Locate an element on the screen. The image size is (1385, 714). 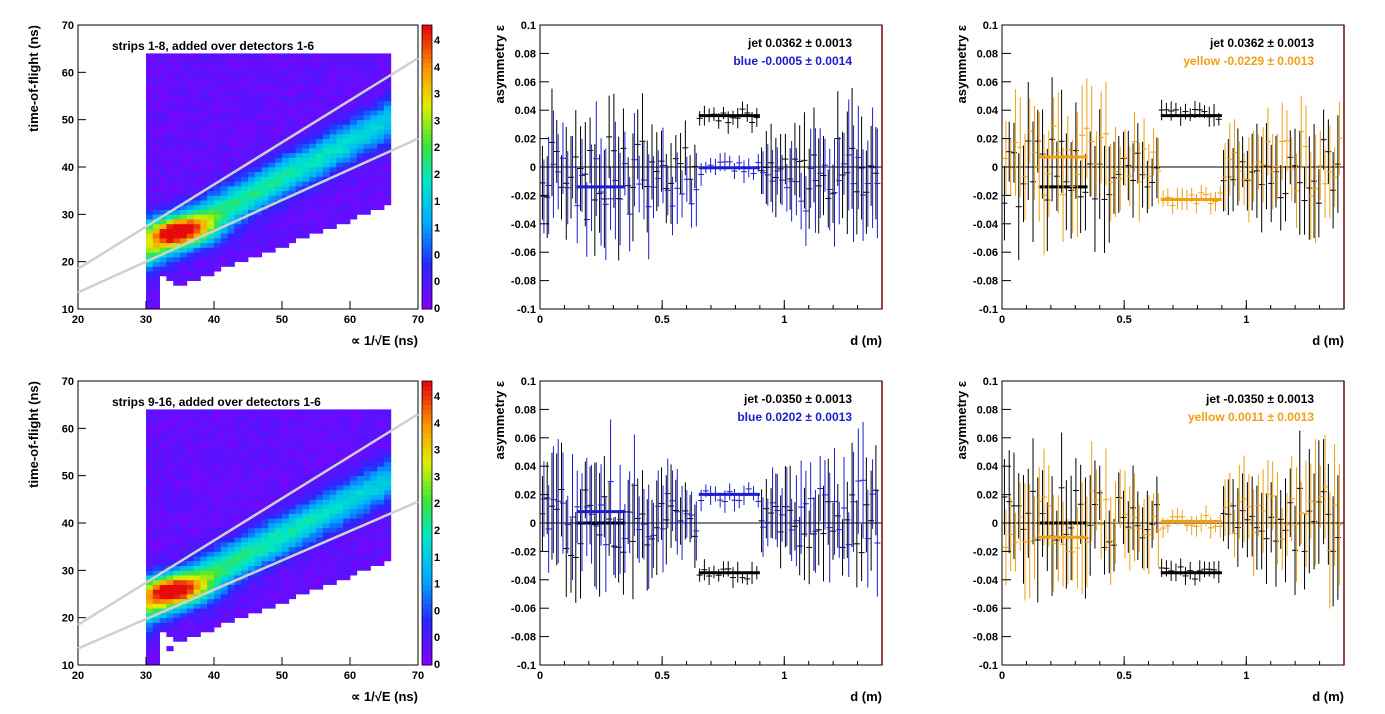
y-tick-label: 0.04 is located at coordinates (988, 111).